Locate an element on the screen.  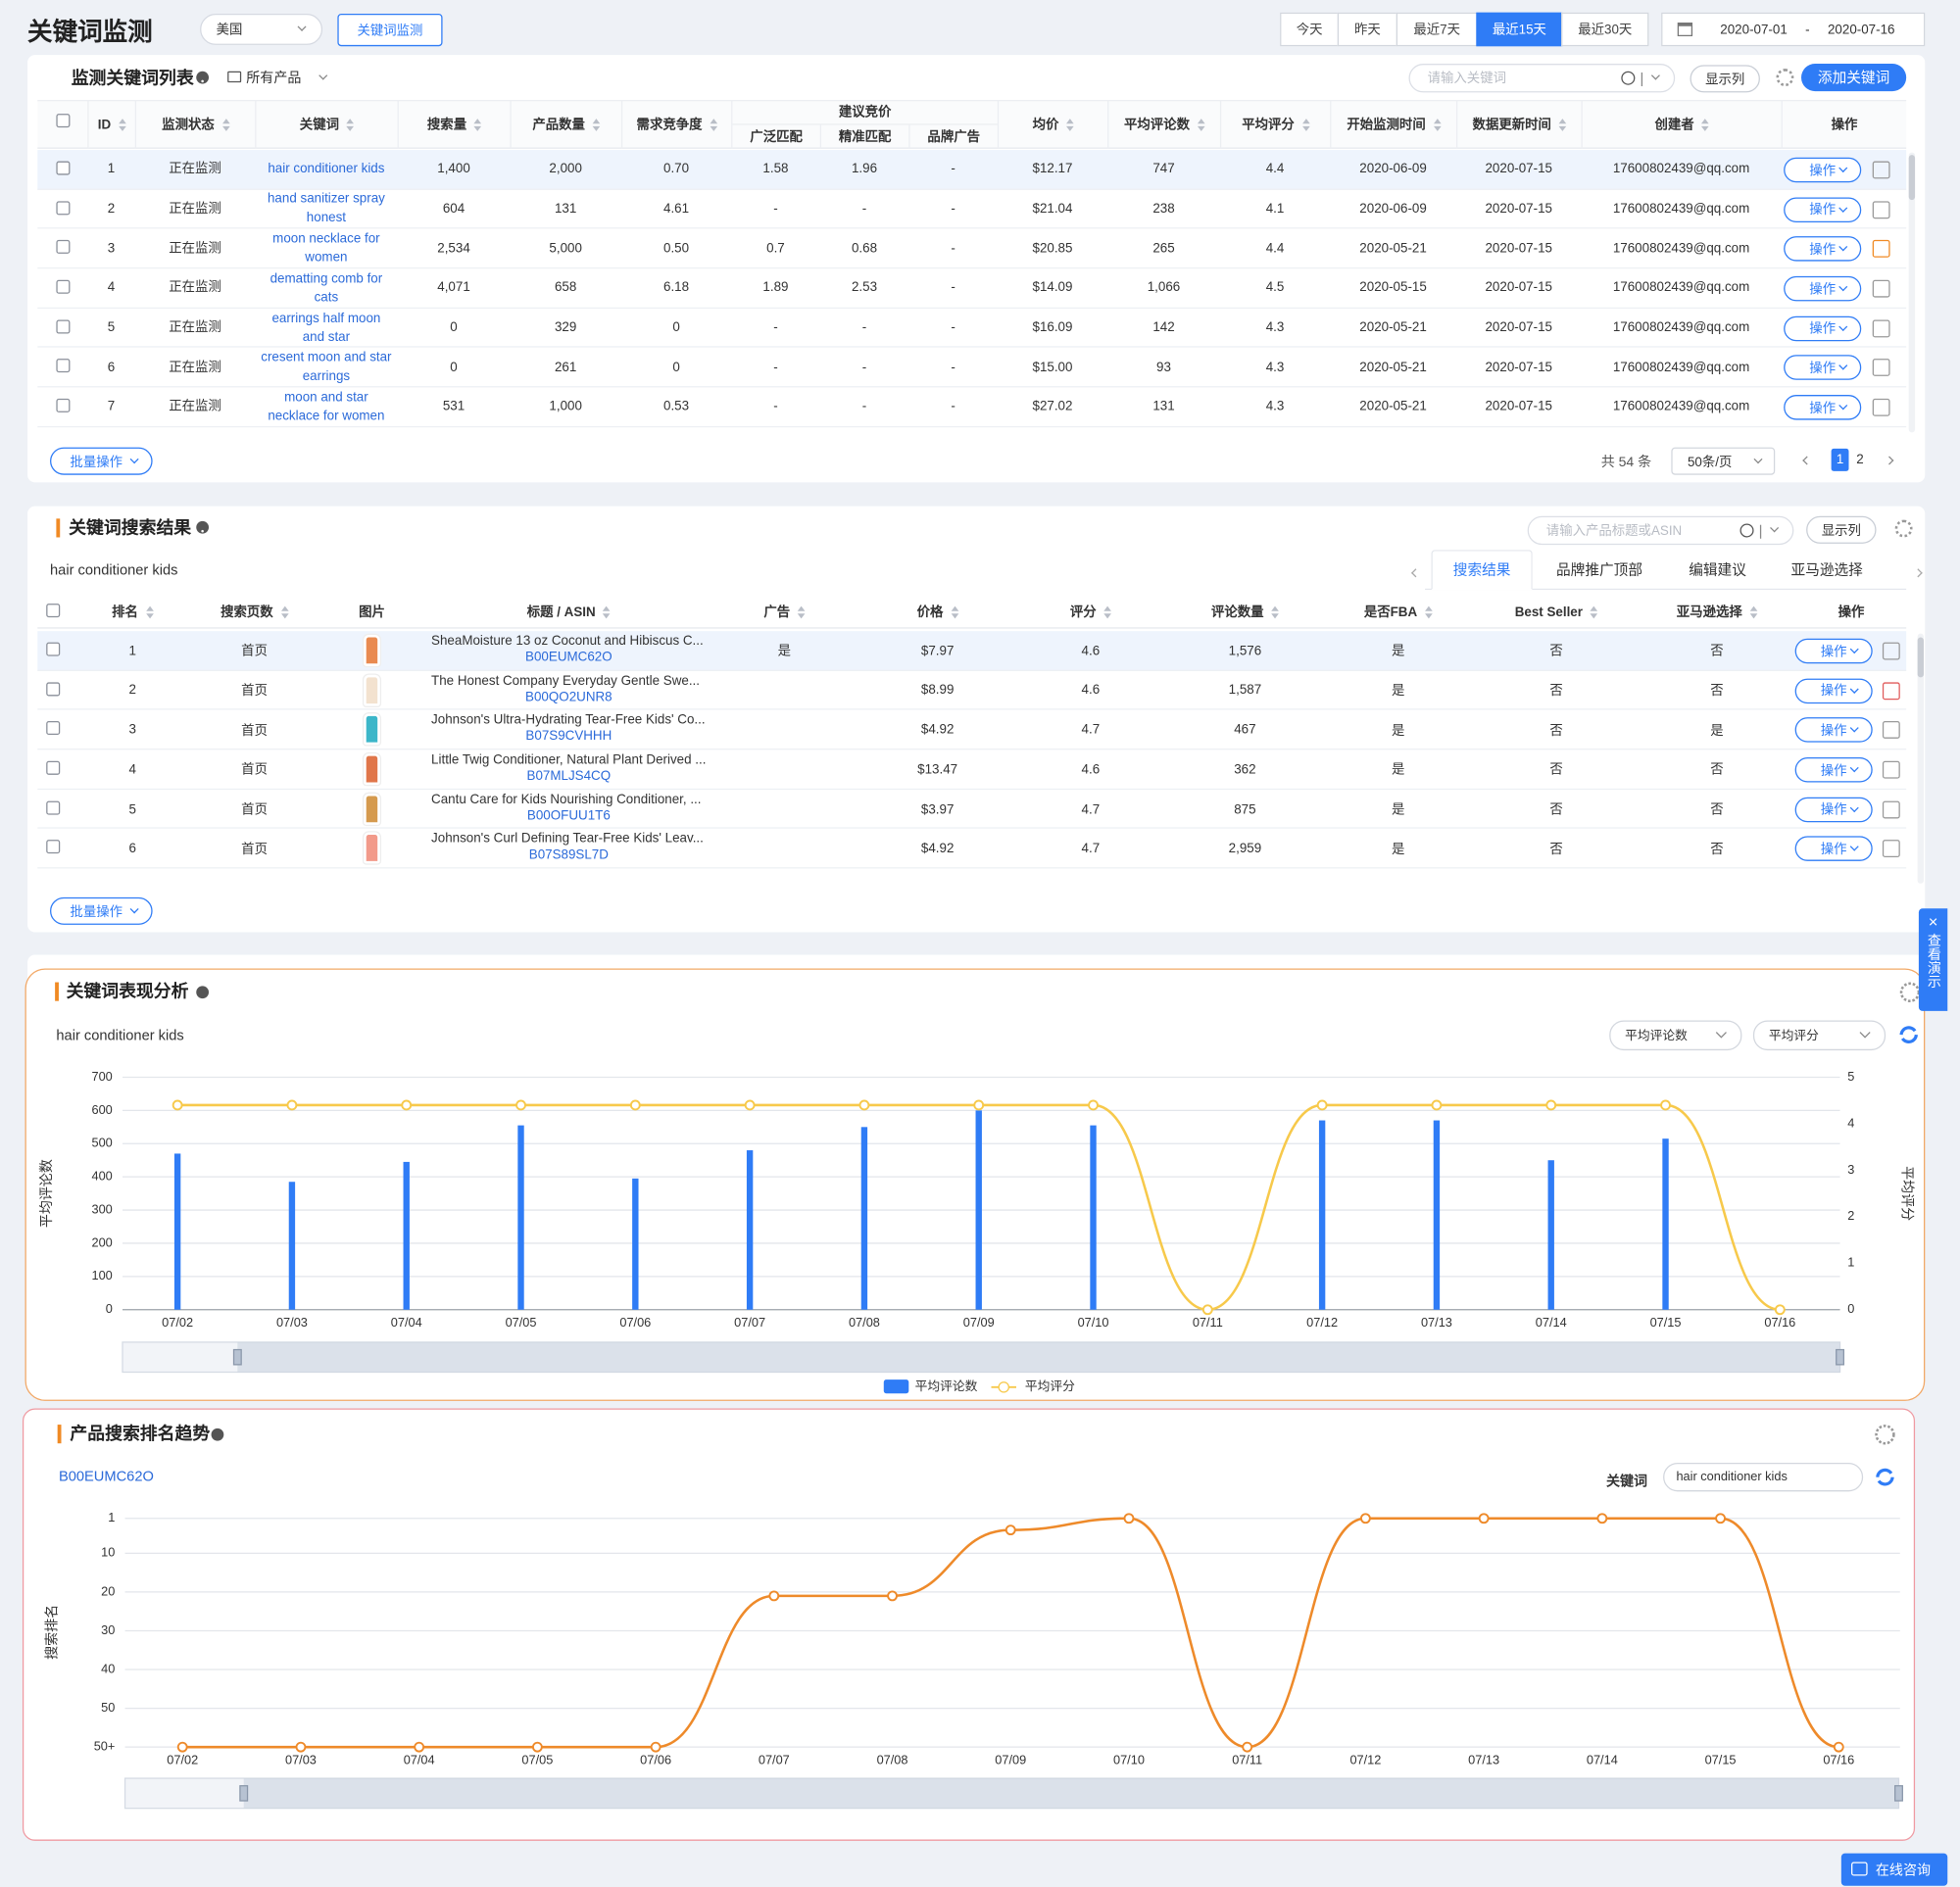
asin: B00QO2UNR8 is located at coordinates (568, 696).